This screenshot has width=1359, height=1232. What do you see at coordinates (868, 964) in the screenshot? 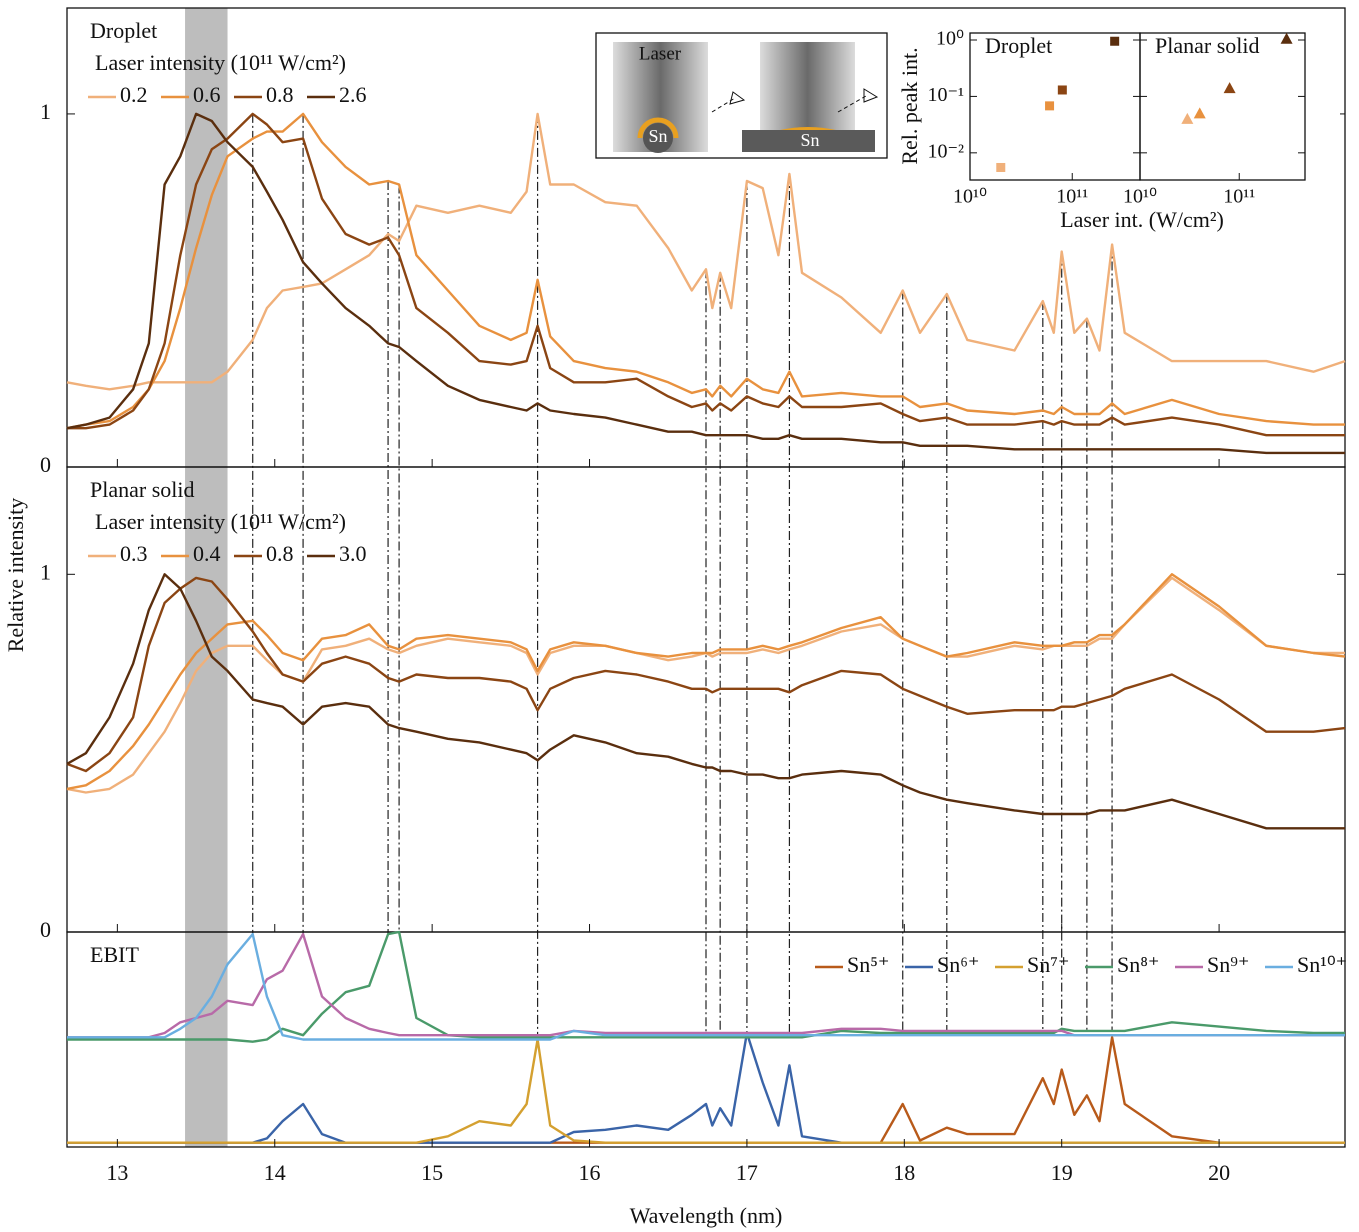
I see `legend-label: Sn⁵⁺` at bounding box center [868, 964].